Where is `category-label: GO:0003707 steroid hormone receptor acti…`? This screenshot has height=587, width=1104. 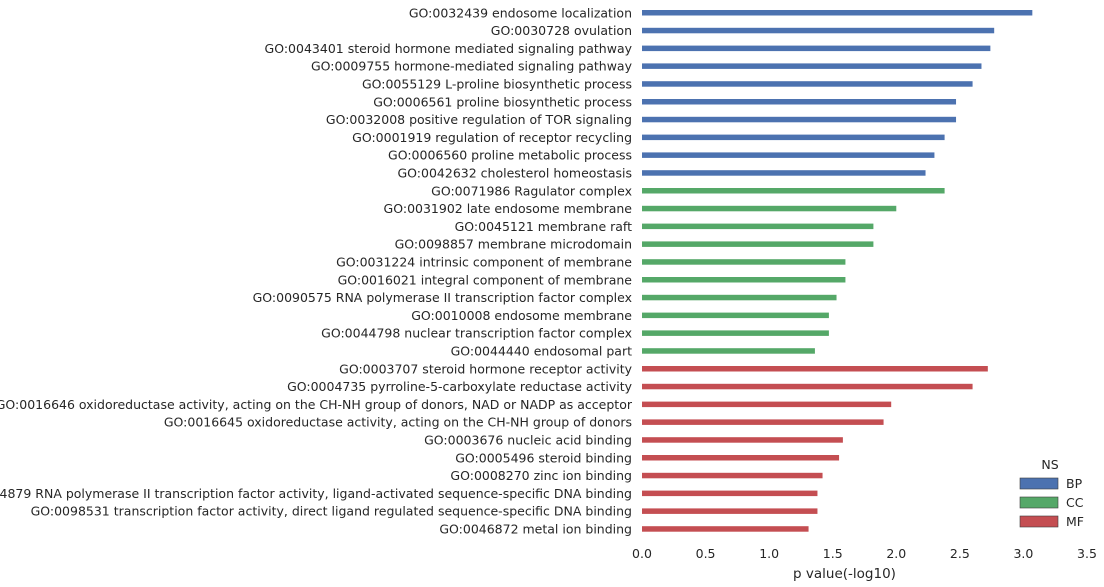
category-label: GO:0003707 steroid hormone receptor acti… is located at coordinates (485, 368).